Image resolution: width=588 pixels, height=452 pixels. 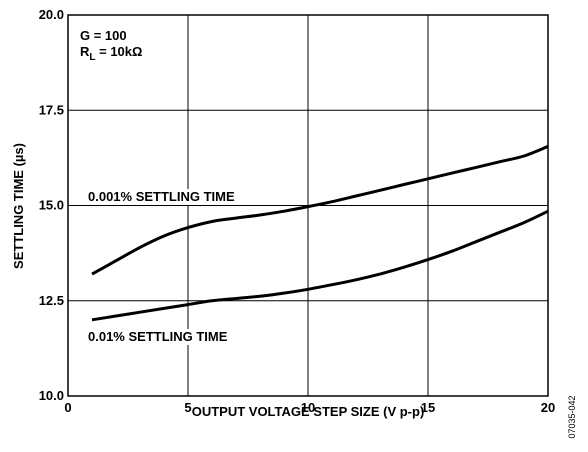 I want to click on x-tick-label: 15, so click(x=428, y=407).